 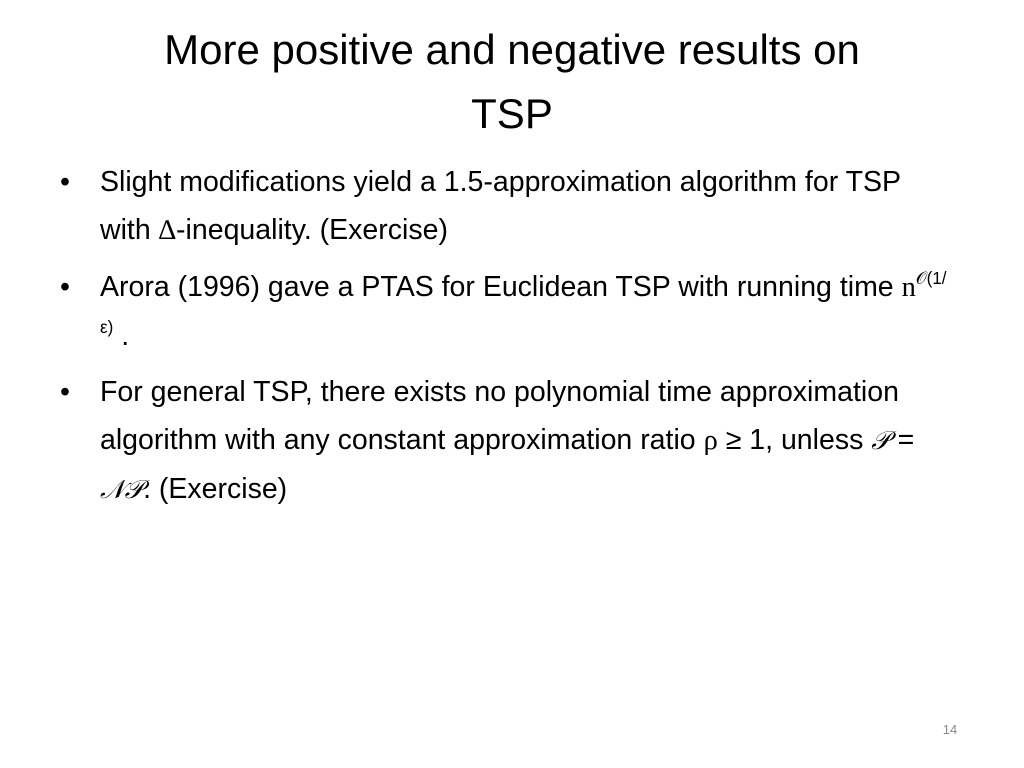 What do you see at coordinates (312, 230) in the screenshot?
I see `text: -inequality. (Exercise)` at bounding box center [312, 230].